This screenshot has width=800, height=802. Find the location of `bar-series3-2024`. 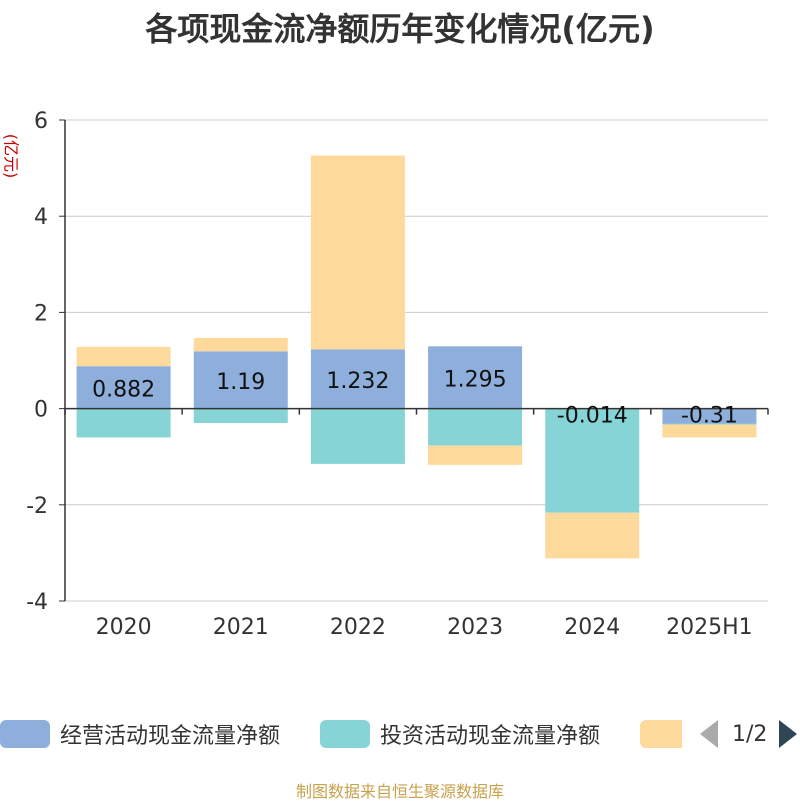

bar-series3-2024 is located at coordinates (592, 535).